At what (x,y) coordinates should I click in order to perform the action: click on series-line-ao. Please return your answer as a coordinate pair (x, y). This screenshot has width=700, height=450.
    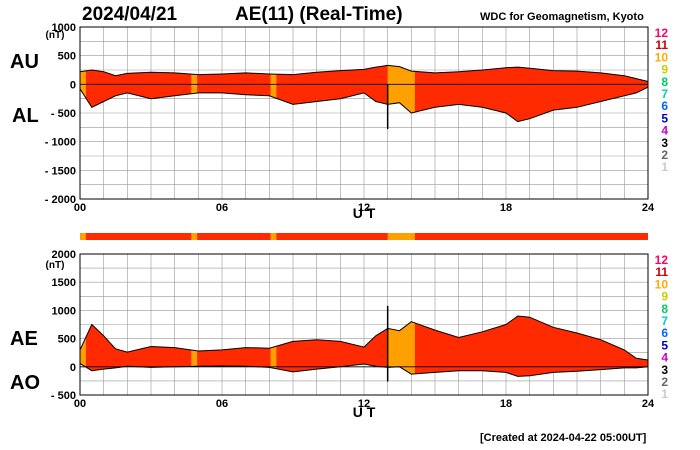
    Looking at the image, I should click on (364, 369).